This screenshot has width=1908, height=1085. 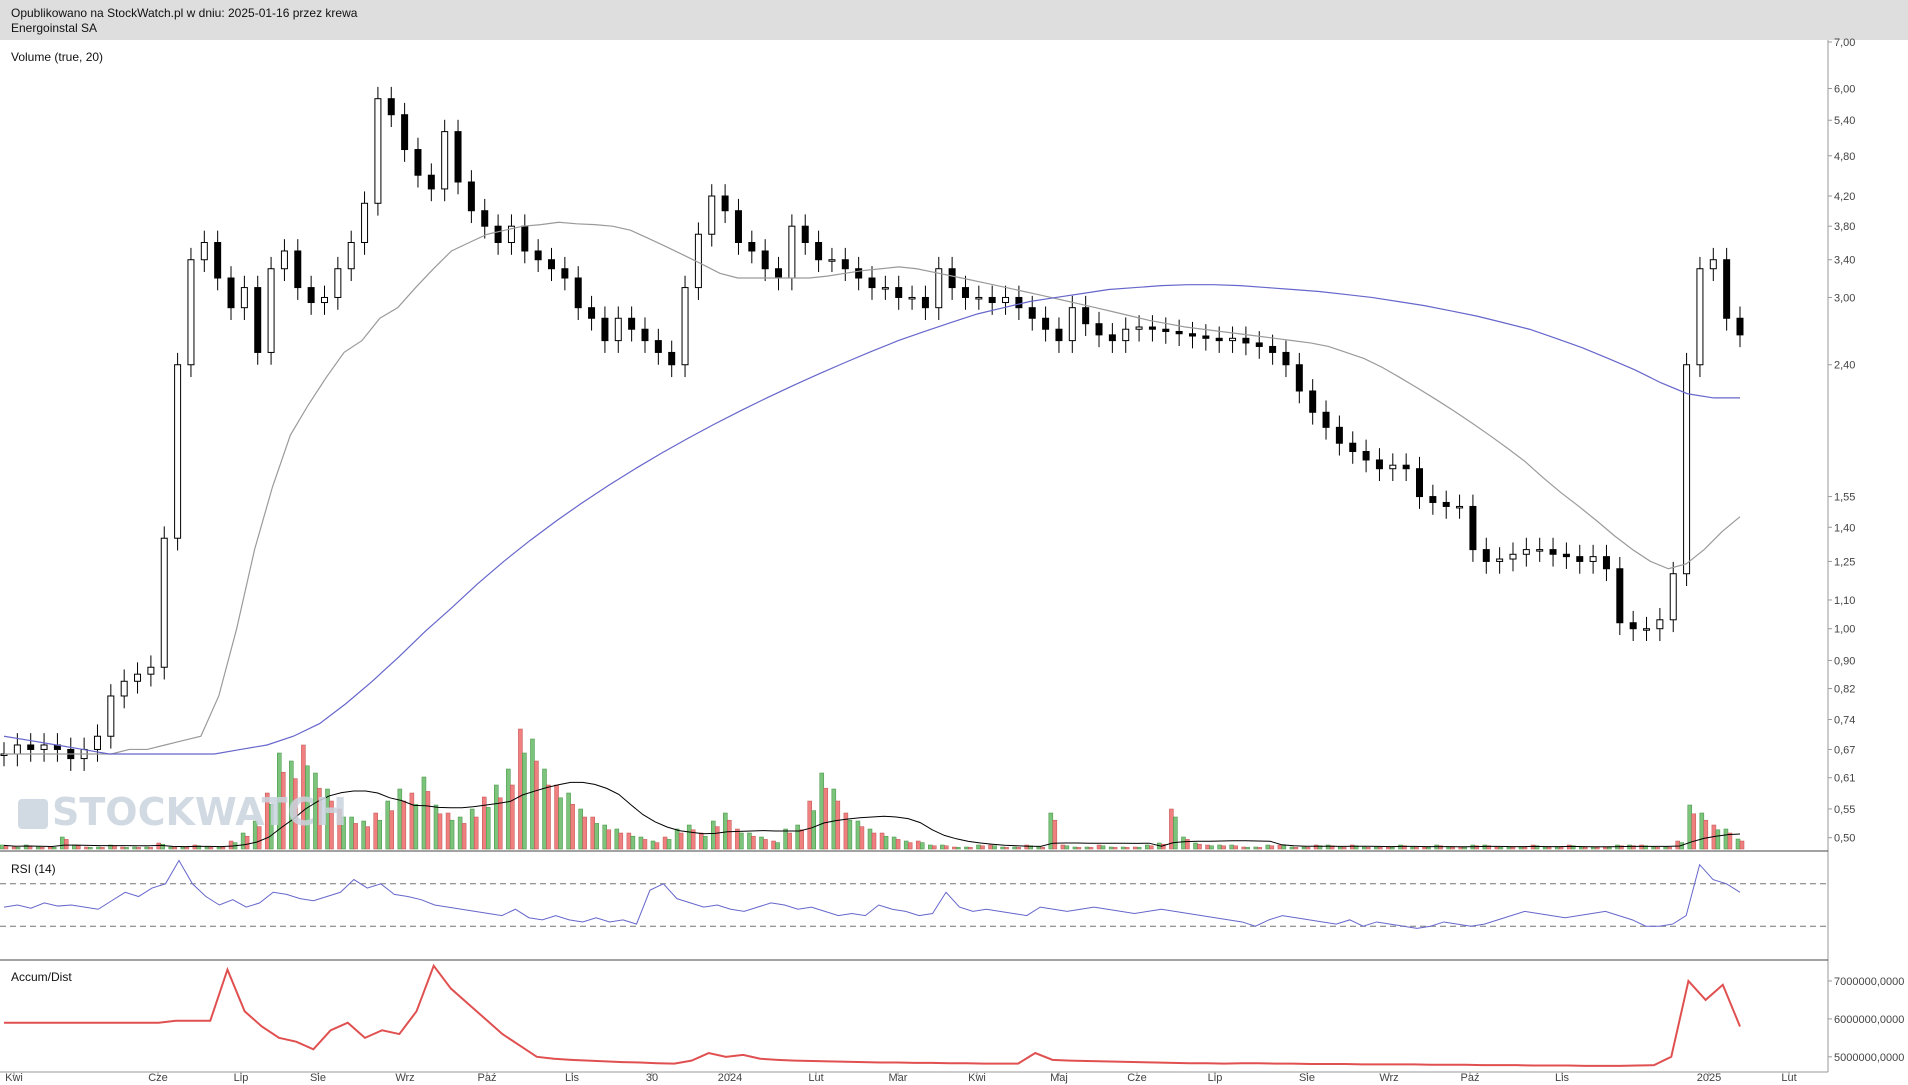 What do you see at coordinates (1562, 1078) in the screenshot?
I see `x-tick-label: Lis` at bounding box center [1562, 1078].